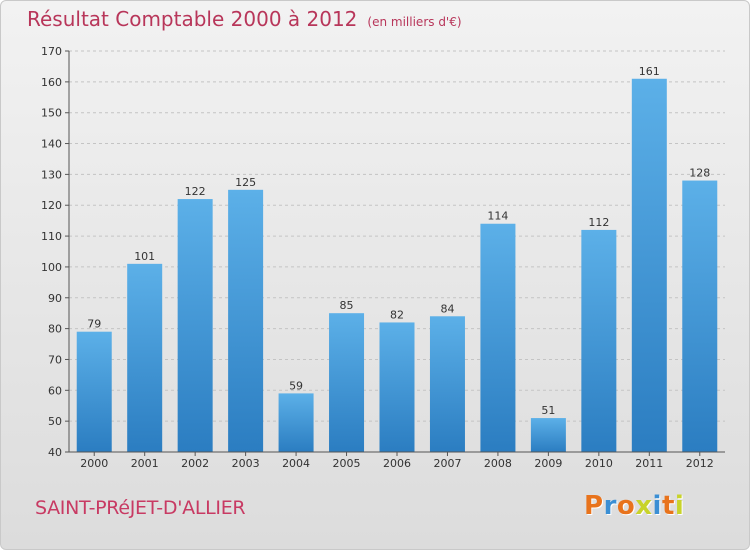 This screenshot has width=750, height=550. Describe the element at coordinates (599, 340) in the screenshot. I see `bar-2010` at that location.